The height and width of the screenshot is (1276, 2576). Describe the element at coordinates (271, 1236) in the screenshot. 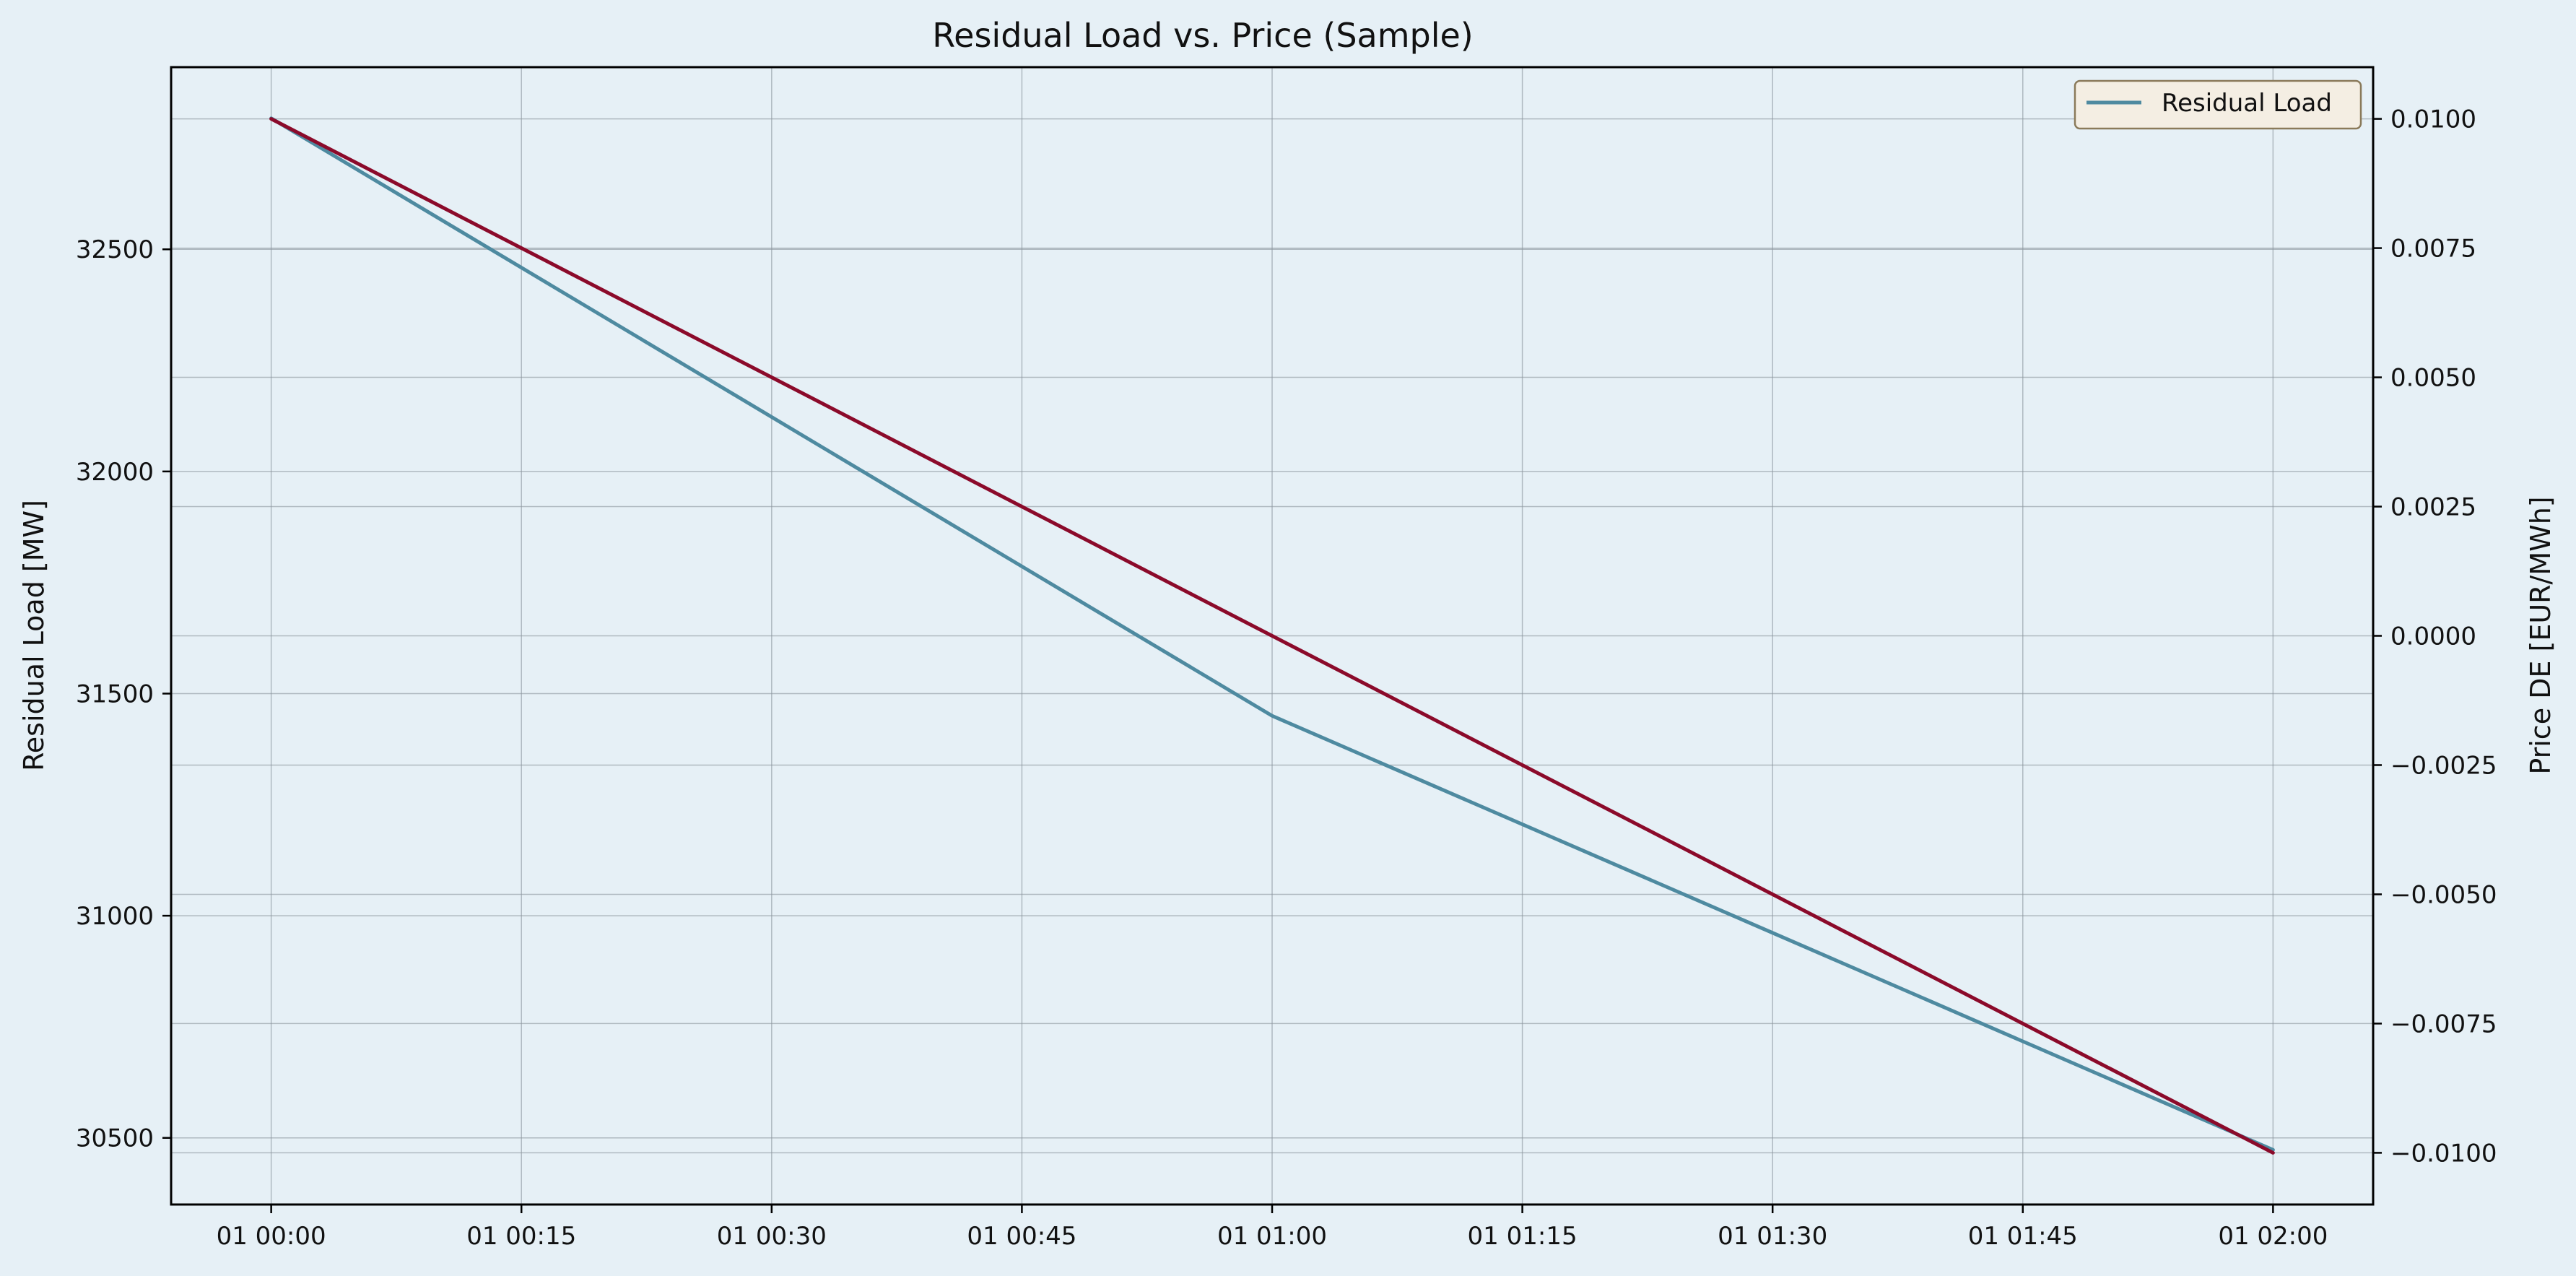

I see `x-tick-label: 01 00:00` at that location.